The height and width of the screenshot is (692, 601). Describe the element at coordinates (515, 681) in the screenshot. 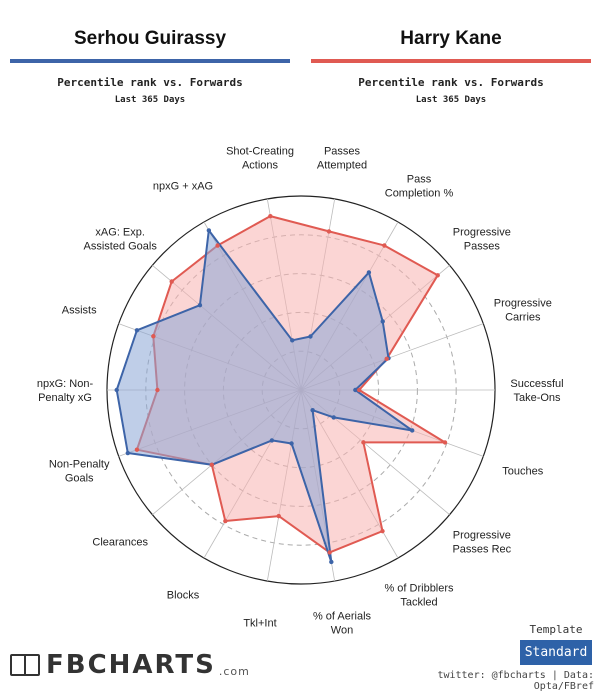

I see `credits-text: twitter: @fbcharts | Data: Opta/FBref` at that location.